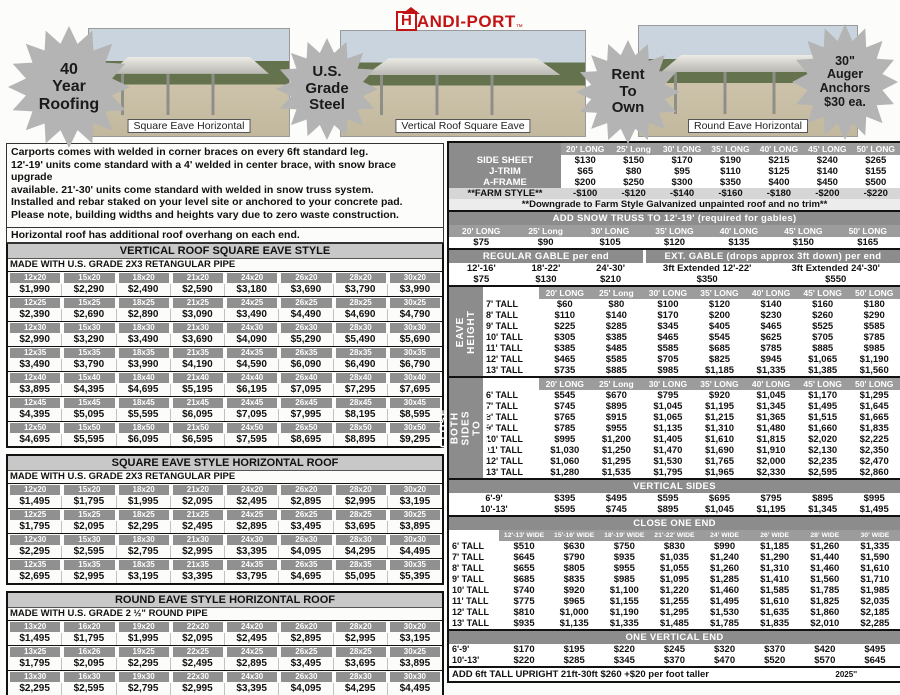  I want to click on price-cell: $2,795, so click(144, 689).